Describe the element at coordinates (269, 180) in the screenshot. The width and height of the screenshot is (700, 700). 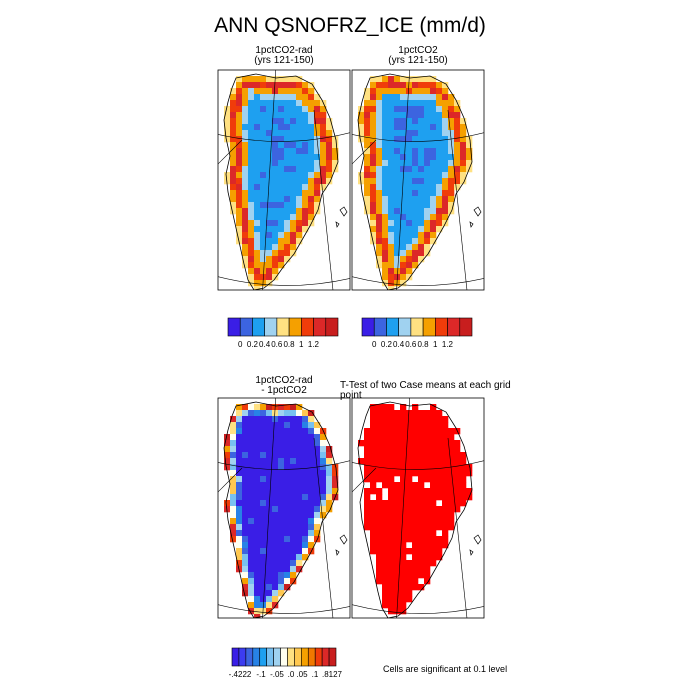
I see `longitude-line` at that location.